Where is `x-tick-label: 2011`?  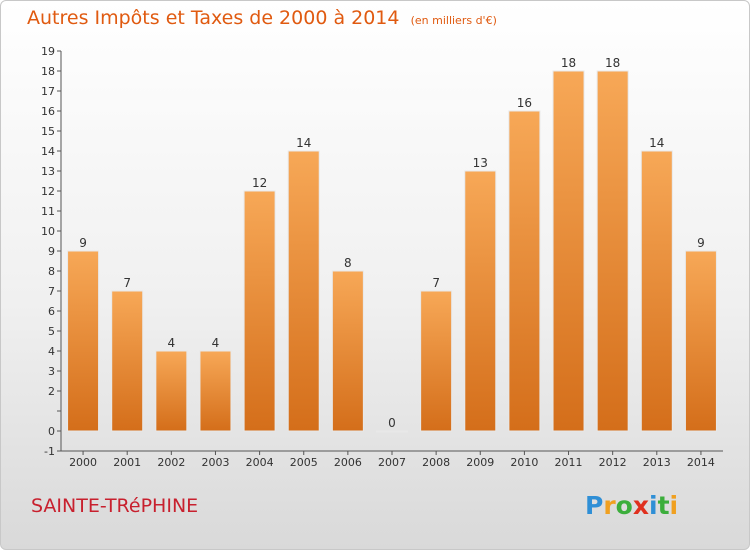
x-tick-label: 2011 is located at coordinates (569, 462).